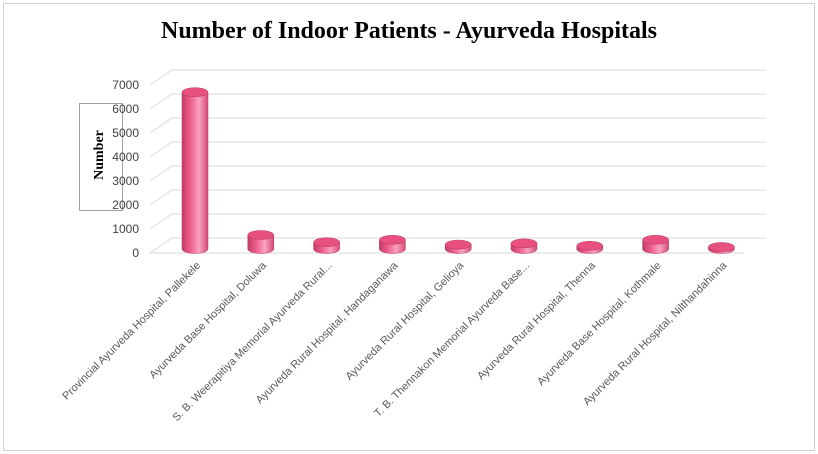 Image resolution: width=818 pixels, height=454 pixels. What do you see at coordinates (125, 133) in the screenshot?
I see `y-tick-label: 5000` at bounding box center [125, 133].